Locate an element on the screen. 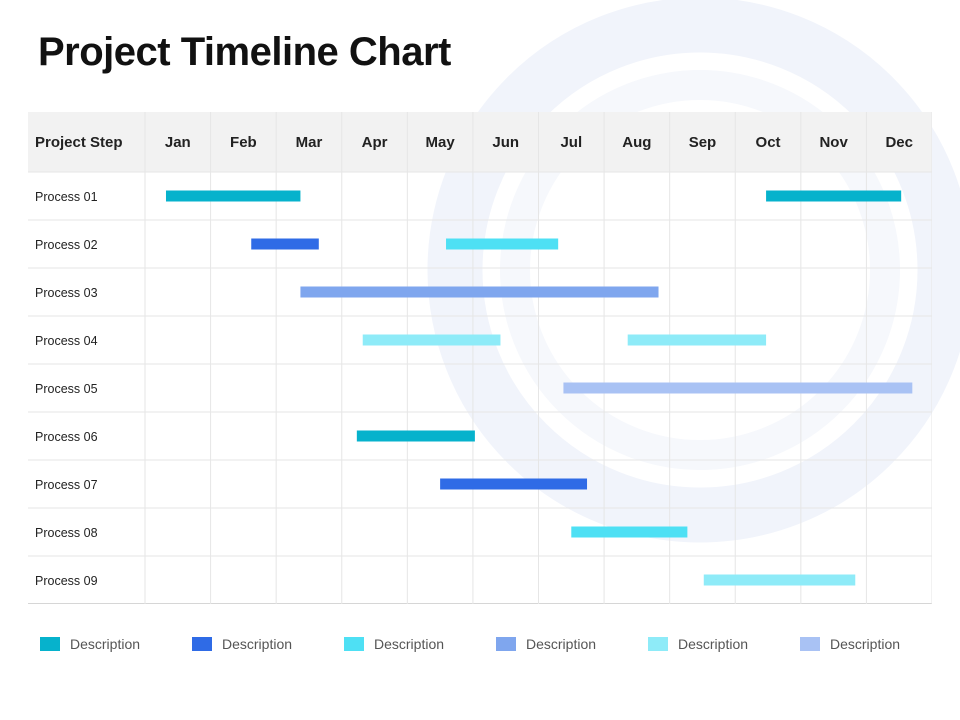  month-header-may: May is located at coordinates (441, 142).